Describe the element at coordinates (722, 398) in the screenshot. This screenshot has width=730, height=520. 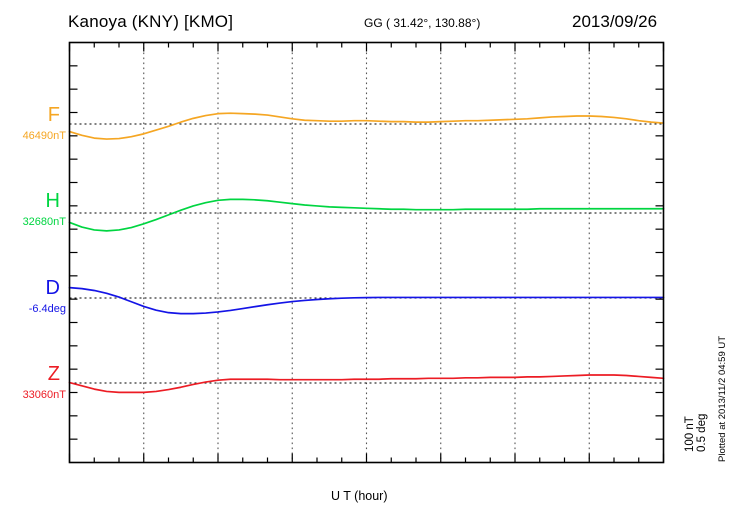
I see `plotted-at-timestamp: Plotted at 2013/11/2 04:59 UT` at that location.